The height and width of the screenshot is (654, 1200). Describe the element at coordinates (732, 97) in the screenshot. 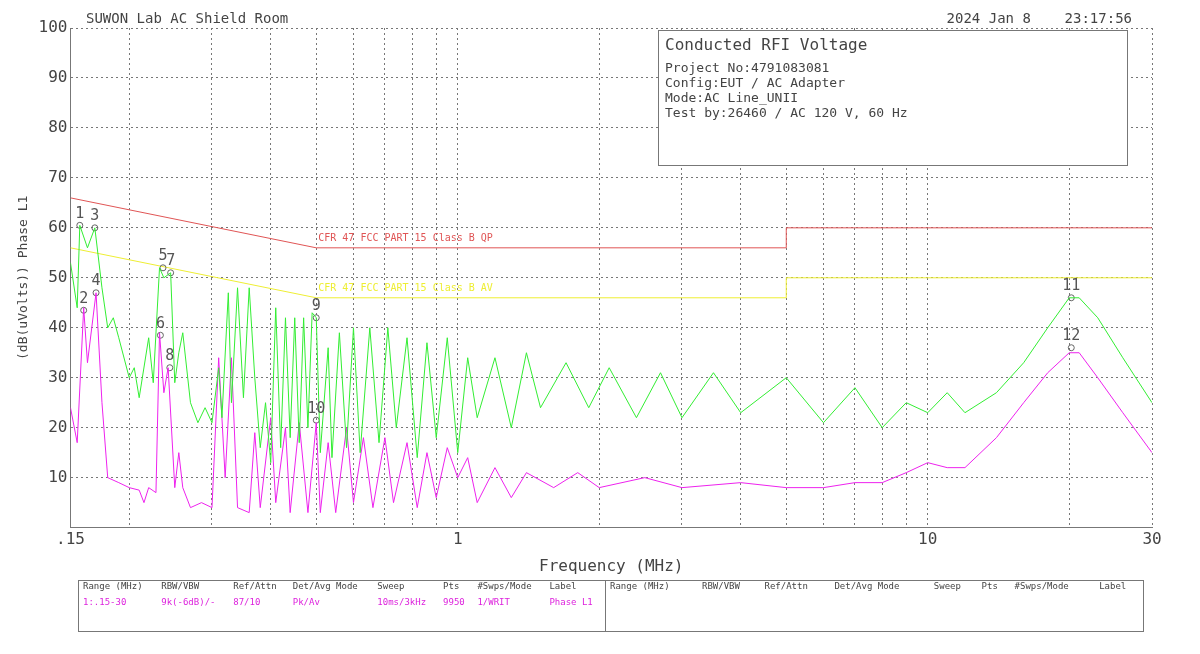

I see `annotation: Mode:AC Line_UNII` at that location.